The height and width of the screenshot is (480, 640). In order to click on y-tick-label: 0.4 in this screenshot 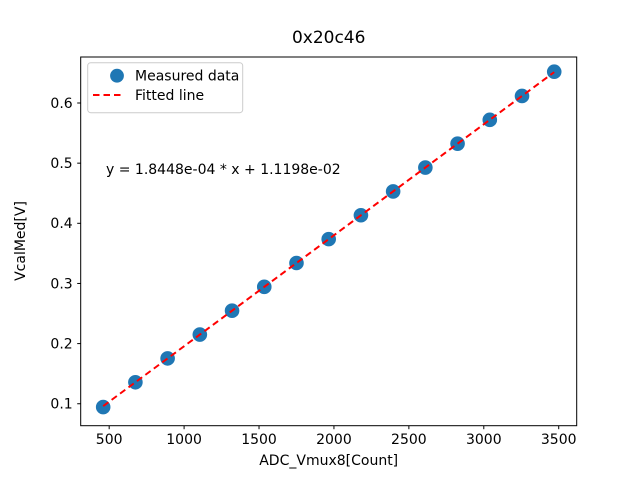, I will do `click(61, 224)`.